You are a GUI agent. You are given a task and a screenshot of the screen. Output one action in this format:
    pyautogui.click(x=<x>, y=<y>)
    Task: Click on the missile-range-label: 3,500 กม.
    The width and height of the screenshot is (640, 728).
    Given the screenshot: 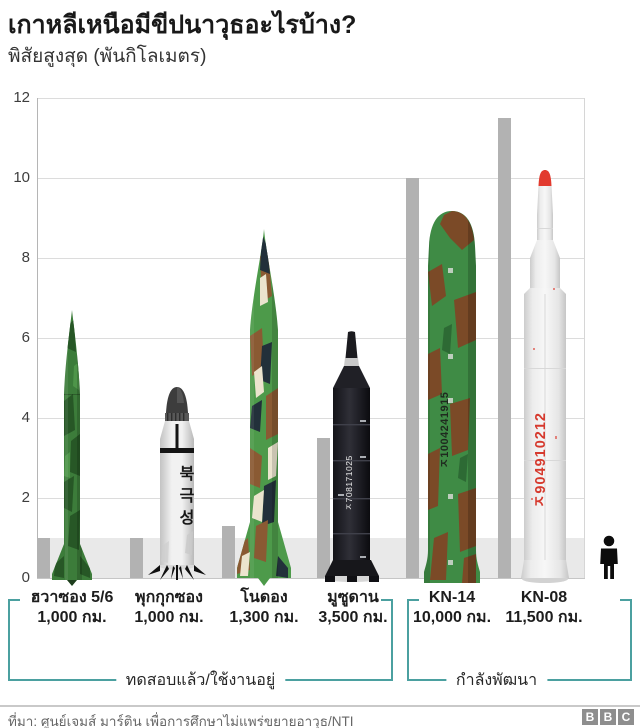 What is the action you would take?
    pyautogui.click(x=353, y=617)
    